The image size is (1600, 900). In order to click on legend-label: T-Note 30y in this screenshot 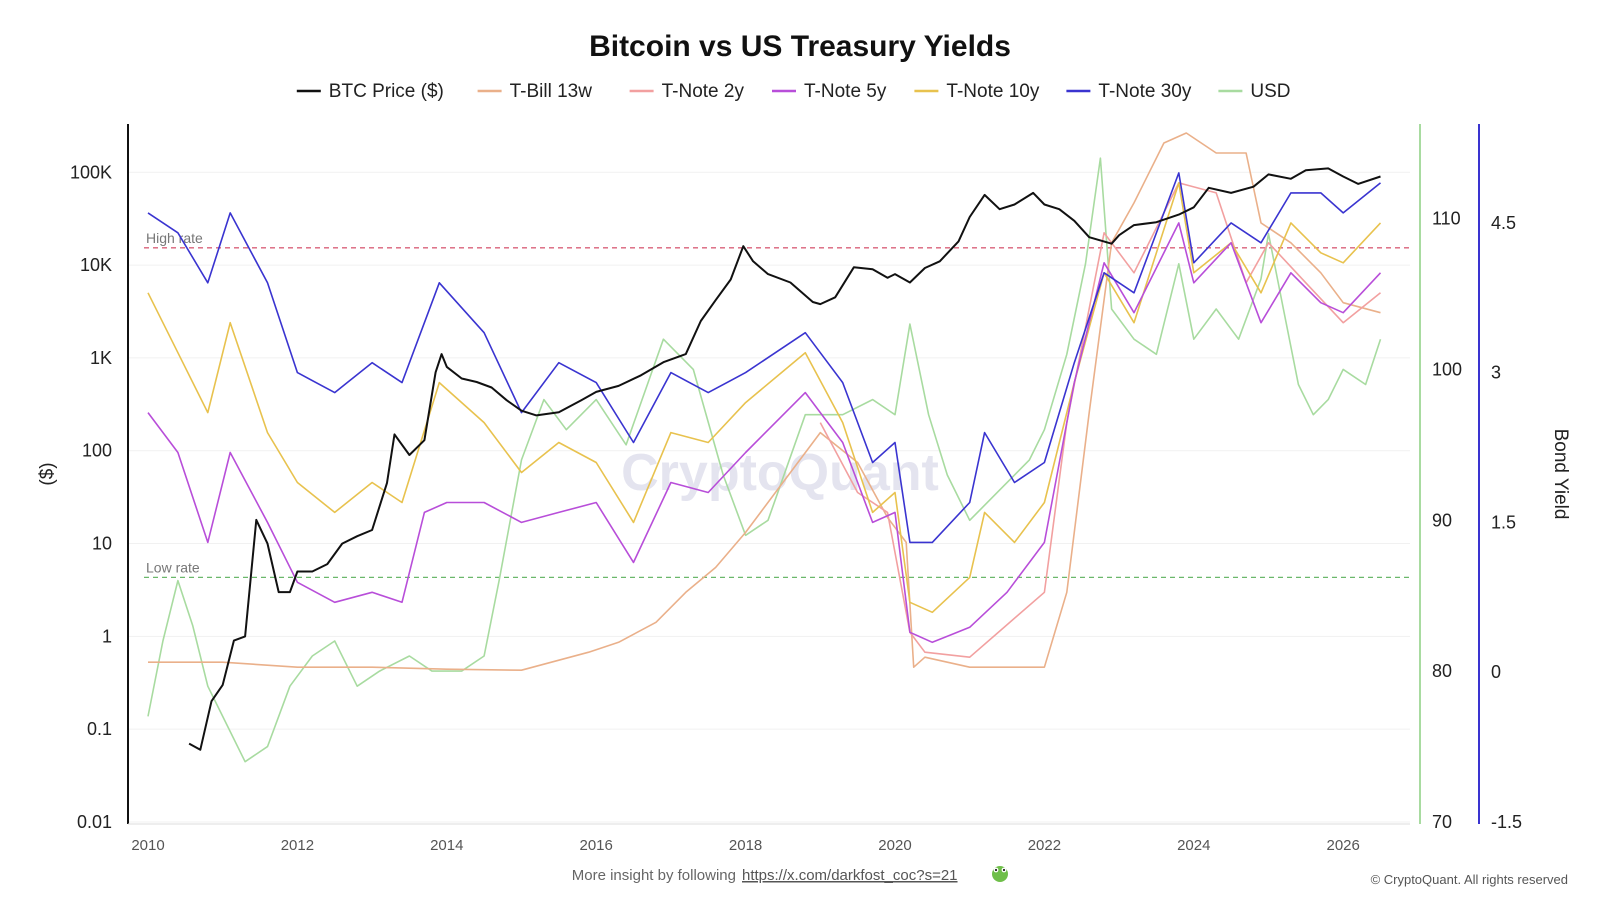, I will do `click(1144, 91)`.